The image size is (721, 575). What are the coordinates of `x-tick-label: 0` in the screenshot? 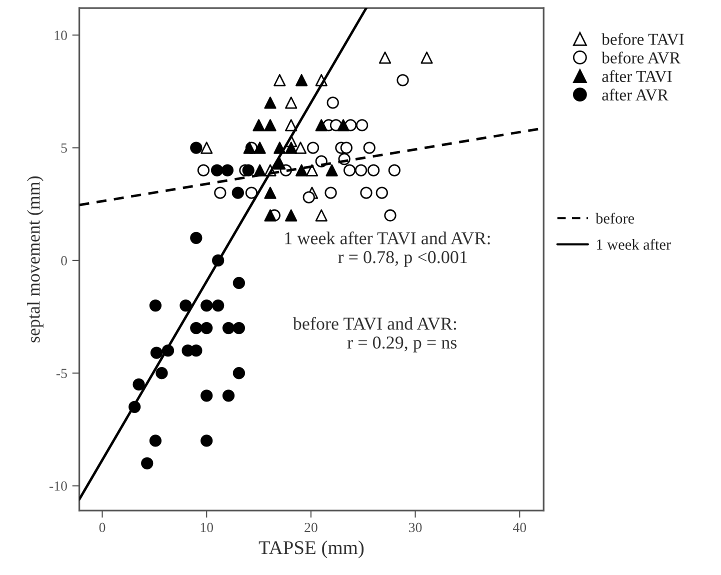 It's located at (102, 527).